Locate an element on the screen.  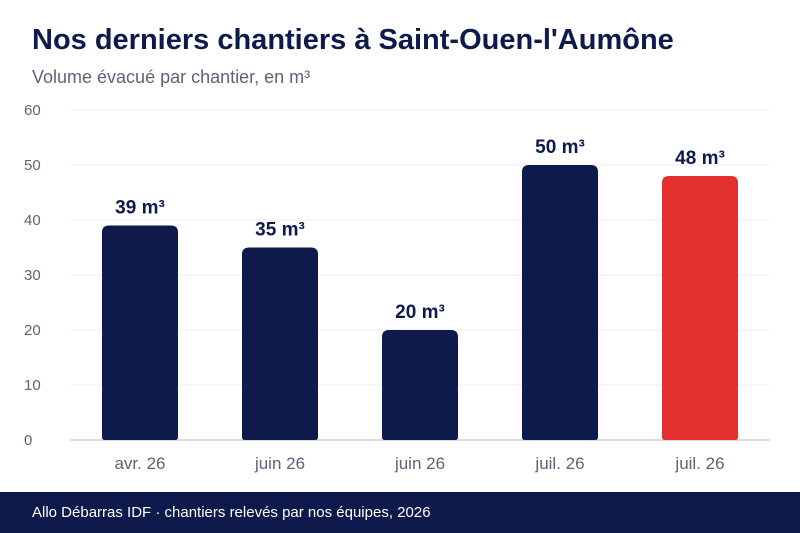
y-tick-label: 60 is located at coordinates (32, 110).